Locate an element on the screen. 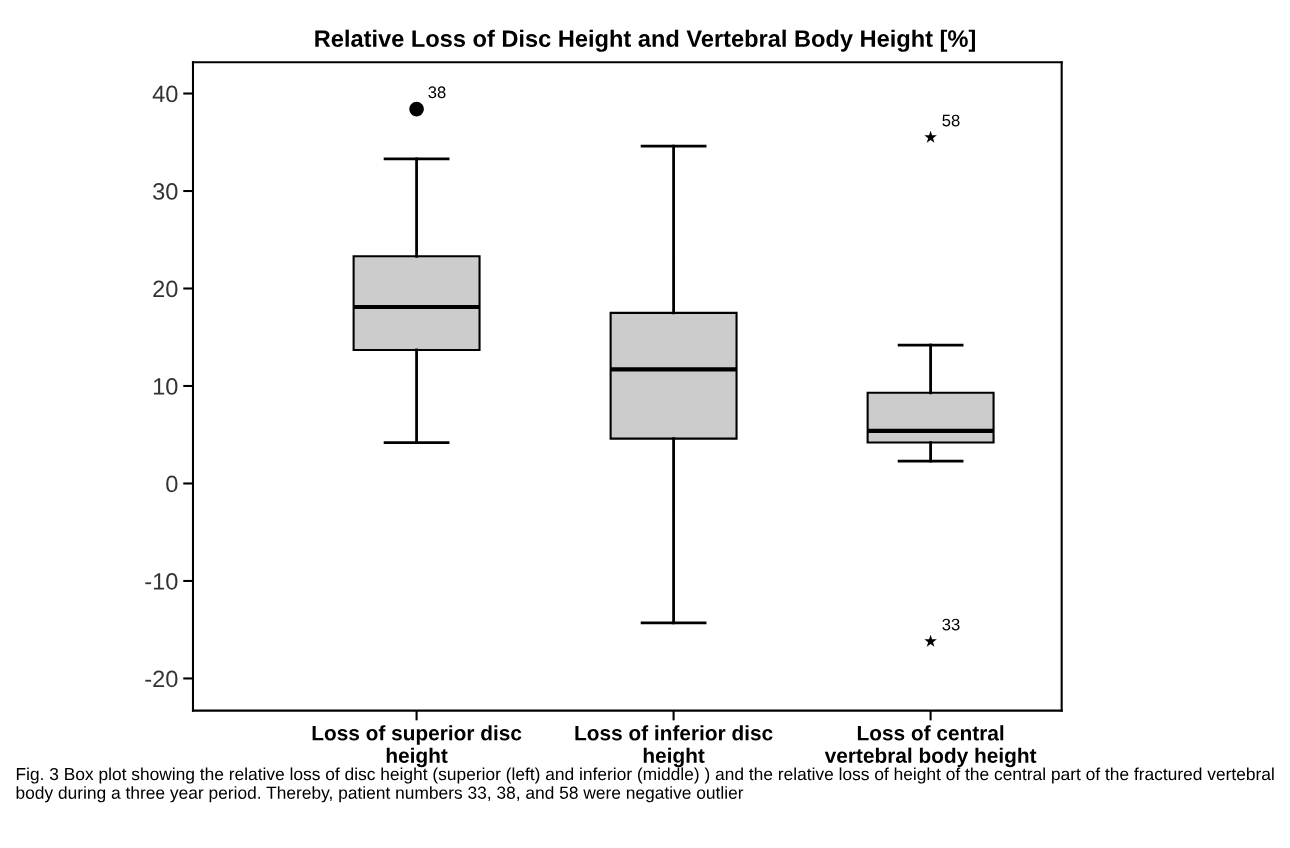  annotation: 58 is located at coordinates (951, 120).